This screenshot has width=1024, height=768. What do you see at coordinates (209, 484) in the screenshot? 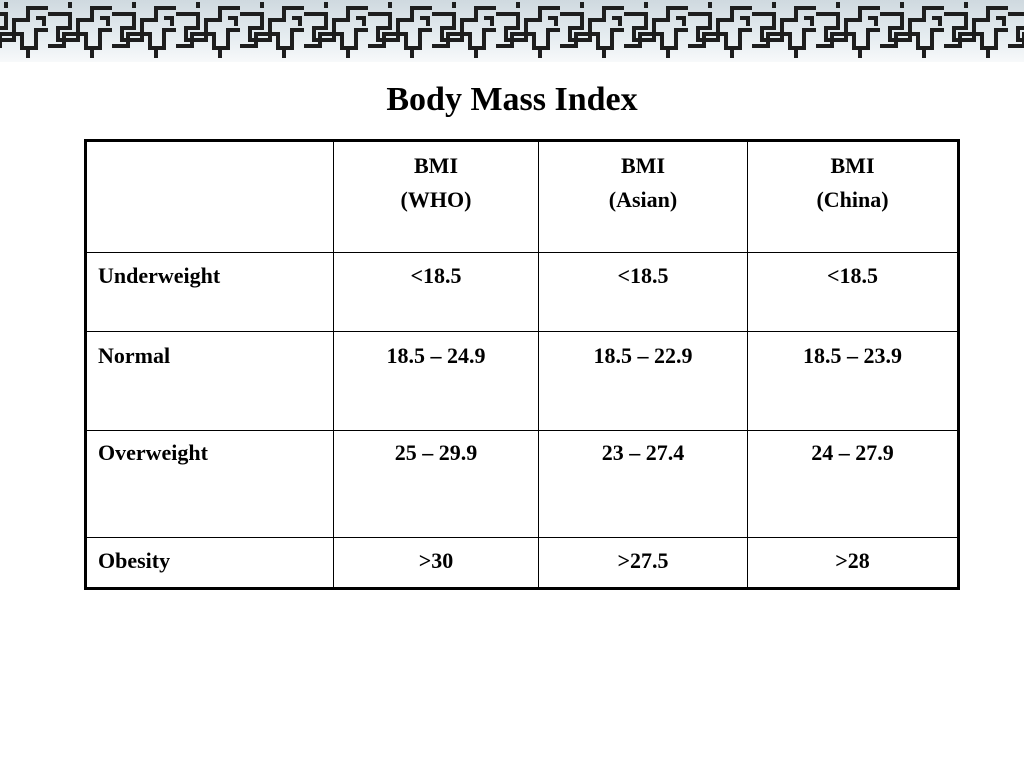
I see `row-label-overweight: Overweight` at bounding box center [209, 484].